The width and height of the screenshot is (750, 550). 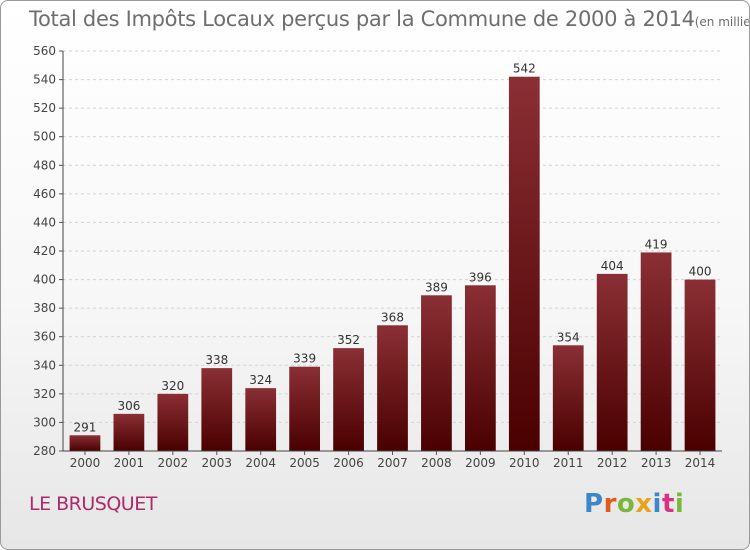 I want to click on y-tick-label: 380, so click(x=44, y=308).